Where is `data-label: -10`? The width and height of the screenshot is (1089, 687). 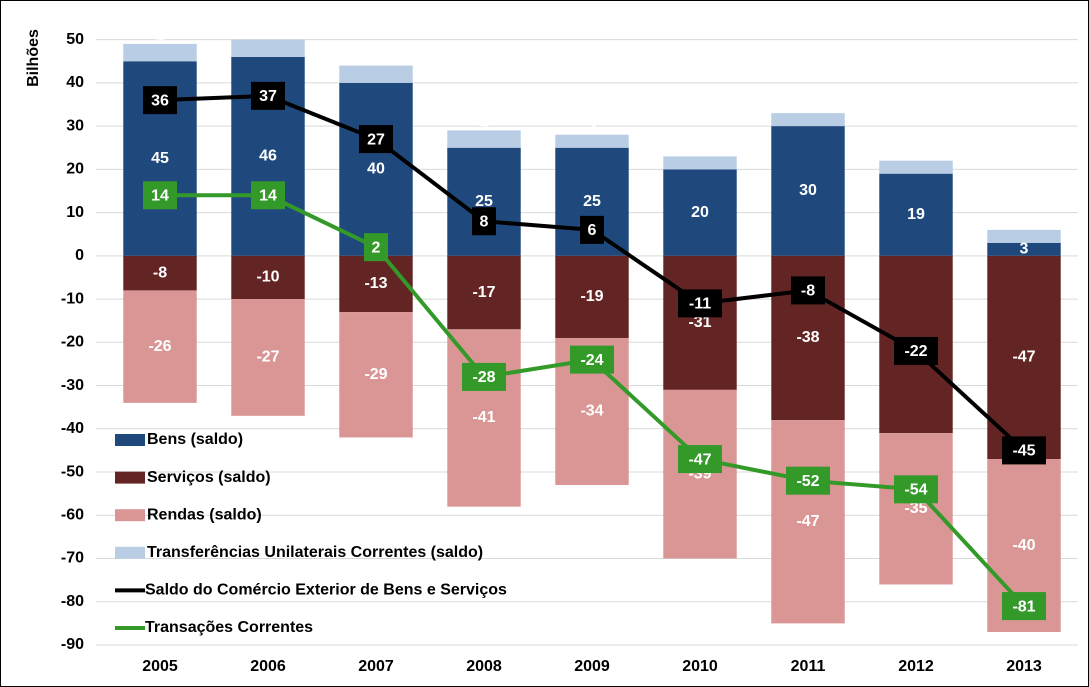
data-label: -10 is located at coordinates (267, 277).